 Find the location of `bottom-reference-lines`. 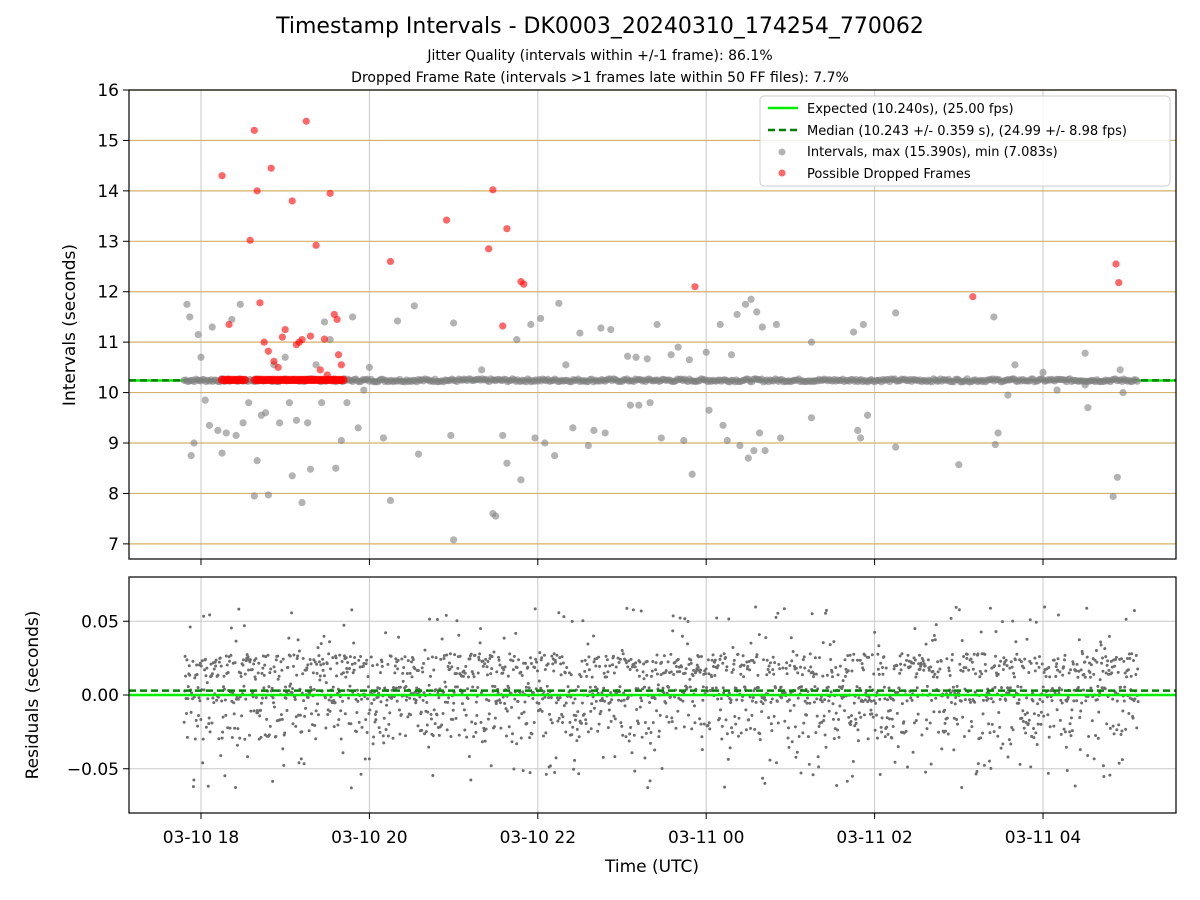

bottom-reference-lines is located at coordinates (652, 693).